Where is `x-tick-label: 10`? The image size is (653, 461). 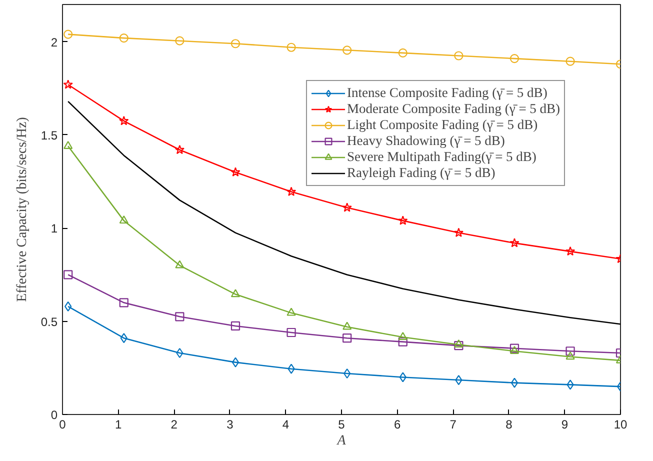
x-tick-label: 10 is located at coordinates (621, 425).